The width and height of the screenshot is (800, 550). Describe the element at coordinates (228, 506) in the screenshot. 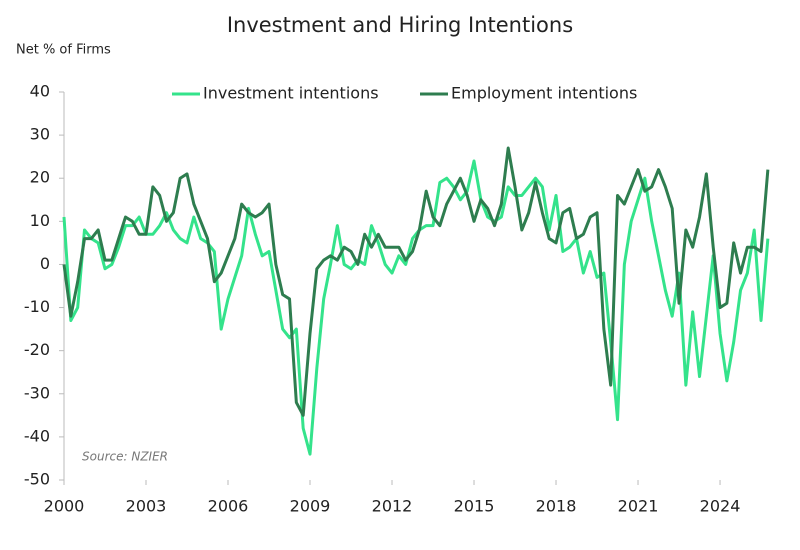

I see `x-tick-label: 2006` at that location.